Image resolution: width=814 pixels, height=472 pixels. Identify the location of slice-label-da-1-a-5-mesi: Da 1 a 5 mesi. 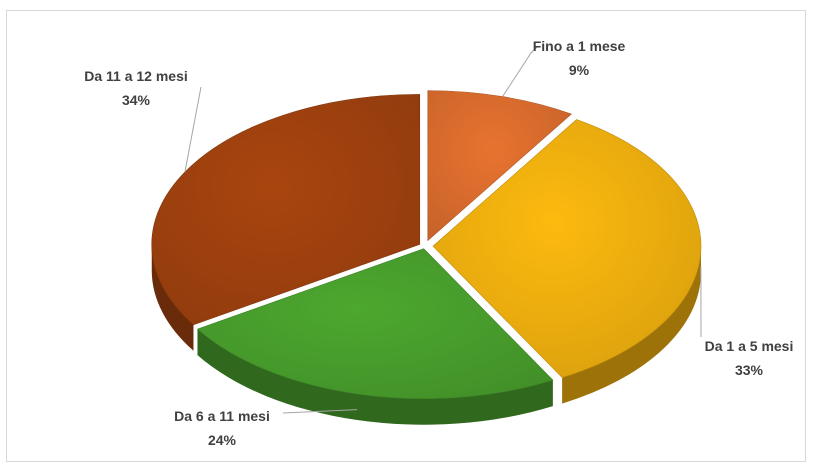
(749, 346).